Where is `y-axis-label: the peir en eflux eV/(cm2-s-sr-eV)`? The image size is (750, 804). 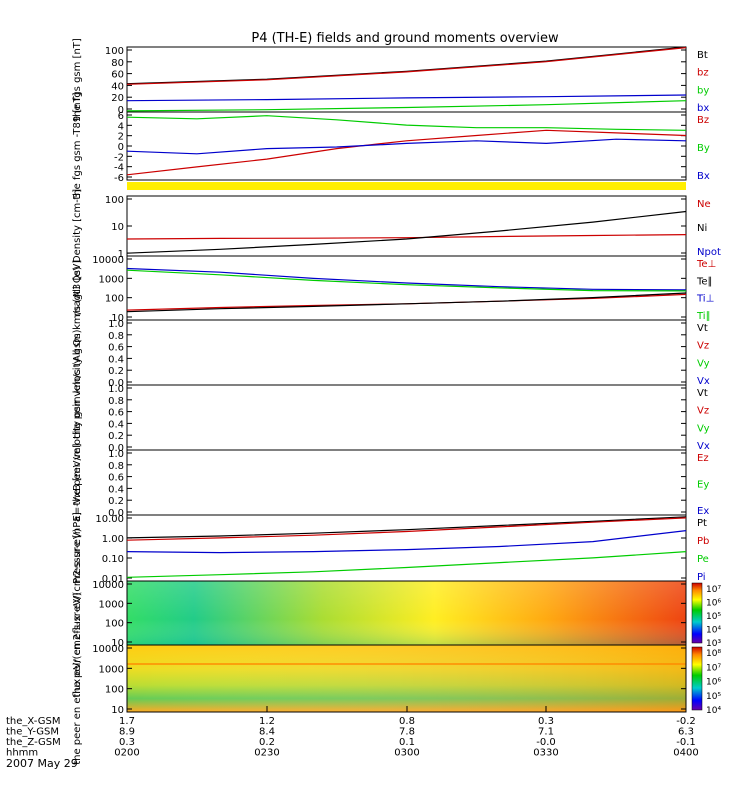 y-axis-label: the peir en eflux eV/(cm2-s-sr-eV) is located at coordinates (77, 612).